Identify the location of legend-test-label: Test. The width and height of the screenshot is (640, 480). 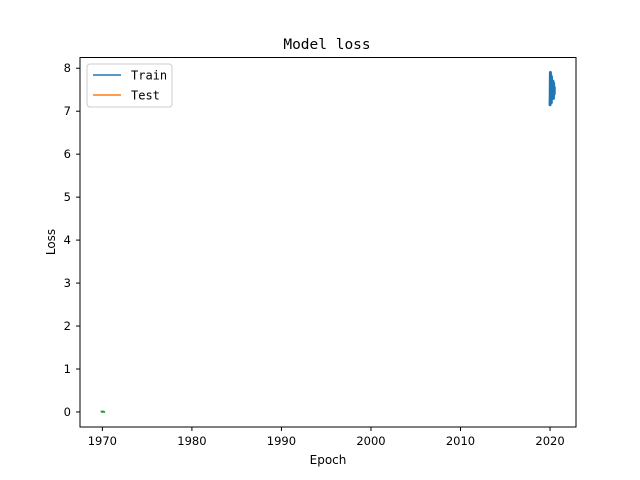
(145, 96).